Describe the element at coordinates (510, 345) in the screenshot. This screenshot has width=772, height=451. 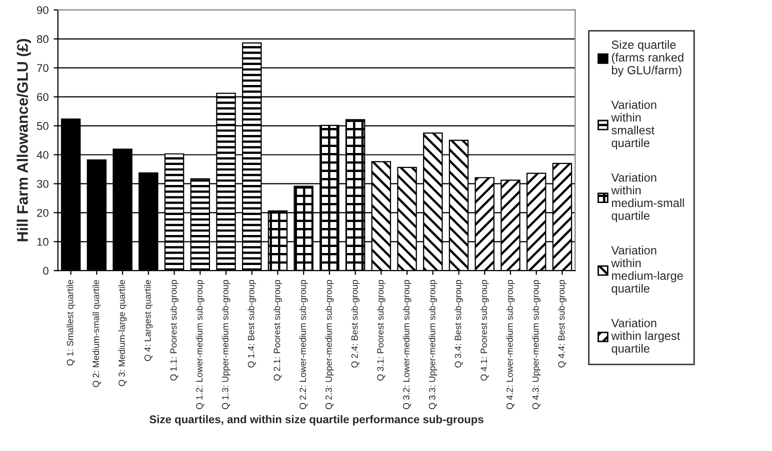
I see `x-tick-label: Q 4.2: Lower-medium sub-group` at that location.